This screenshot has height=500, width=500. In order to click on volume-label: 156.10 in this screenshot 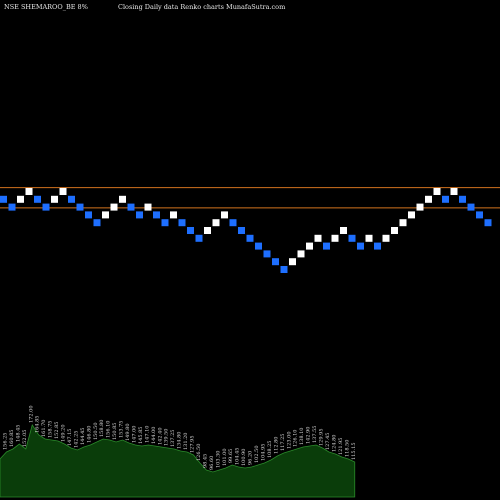, I will do `click(109, 430)`.